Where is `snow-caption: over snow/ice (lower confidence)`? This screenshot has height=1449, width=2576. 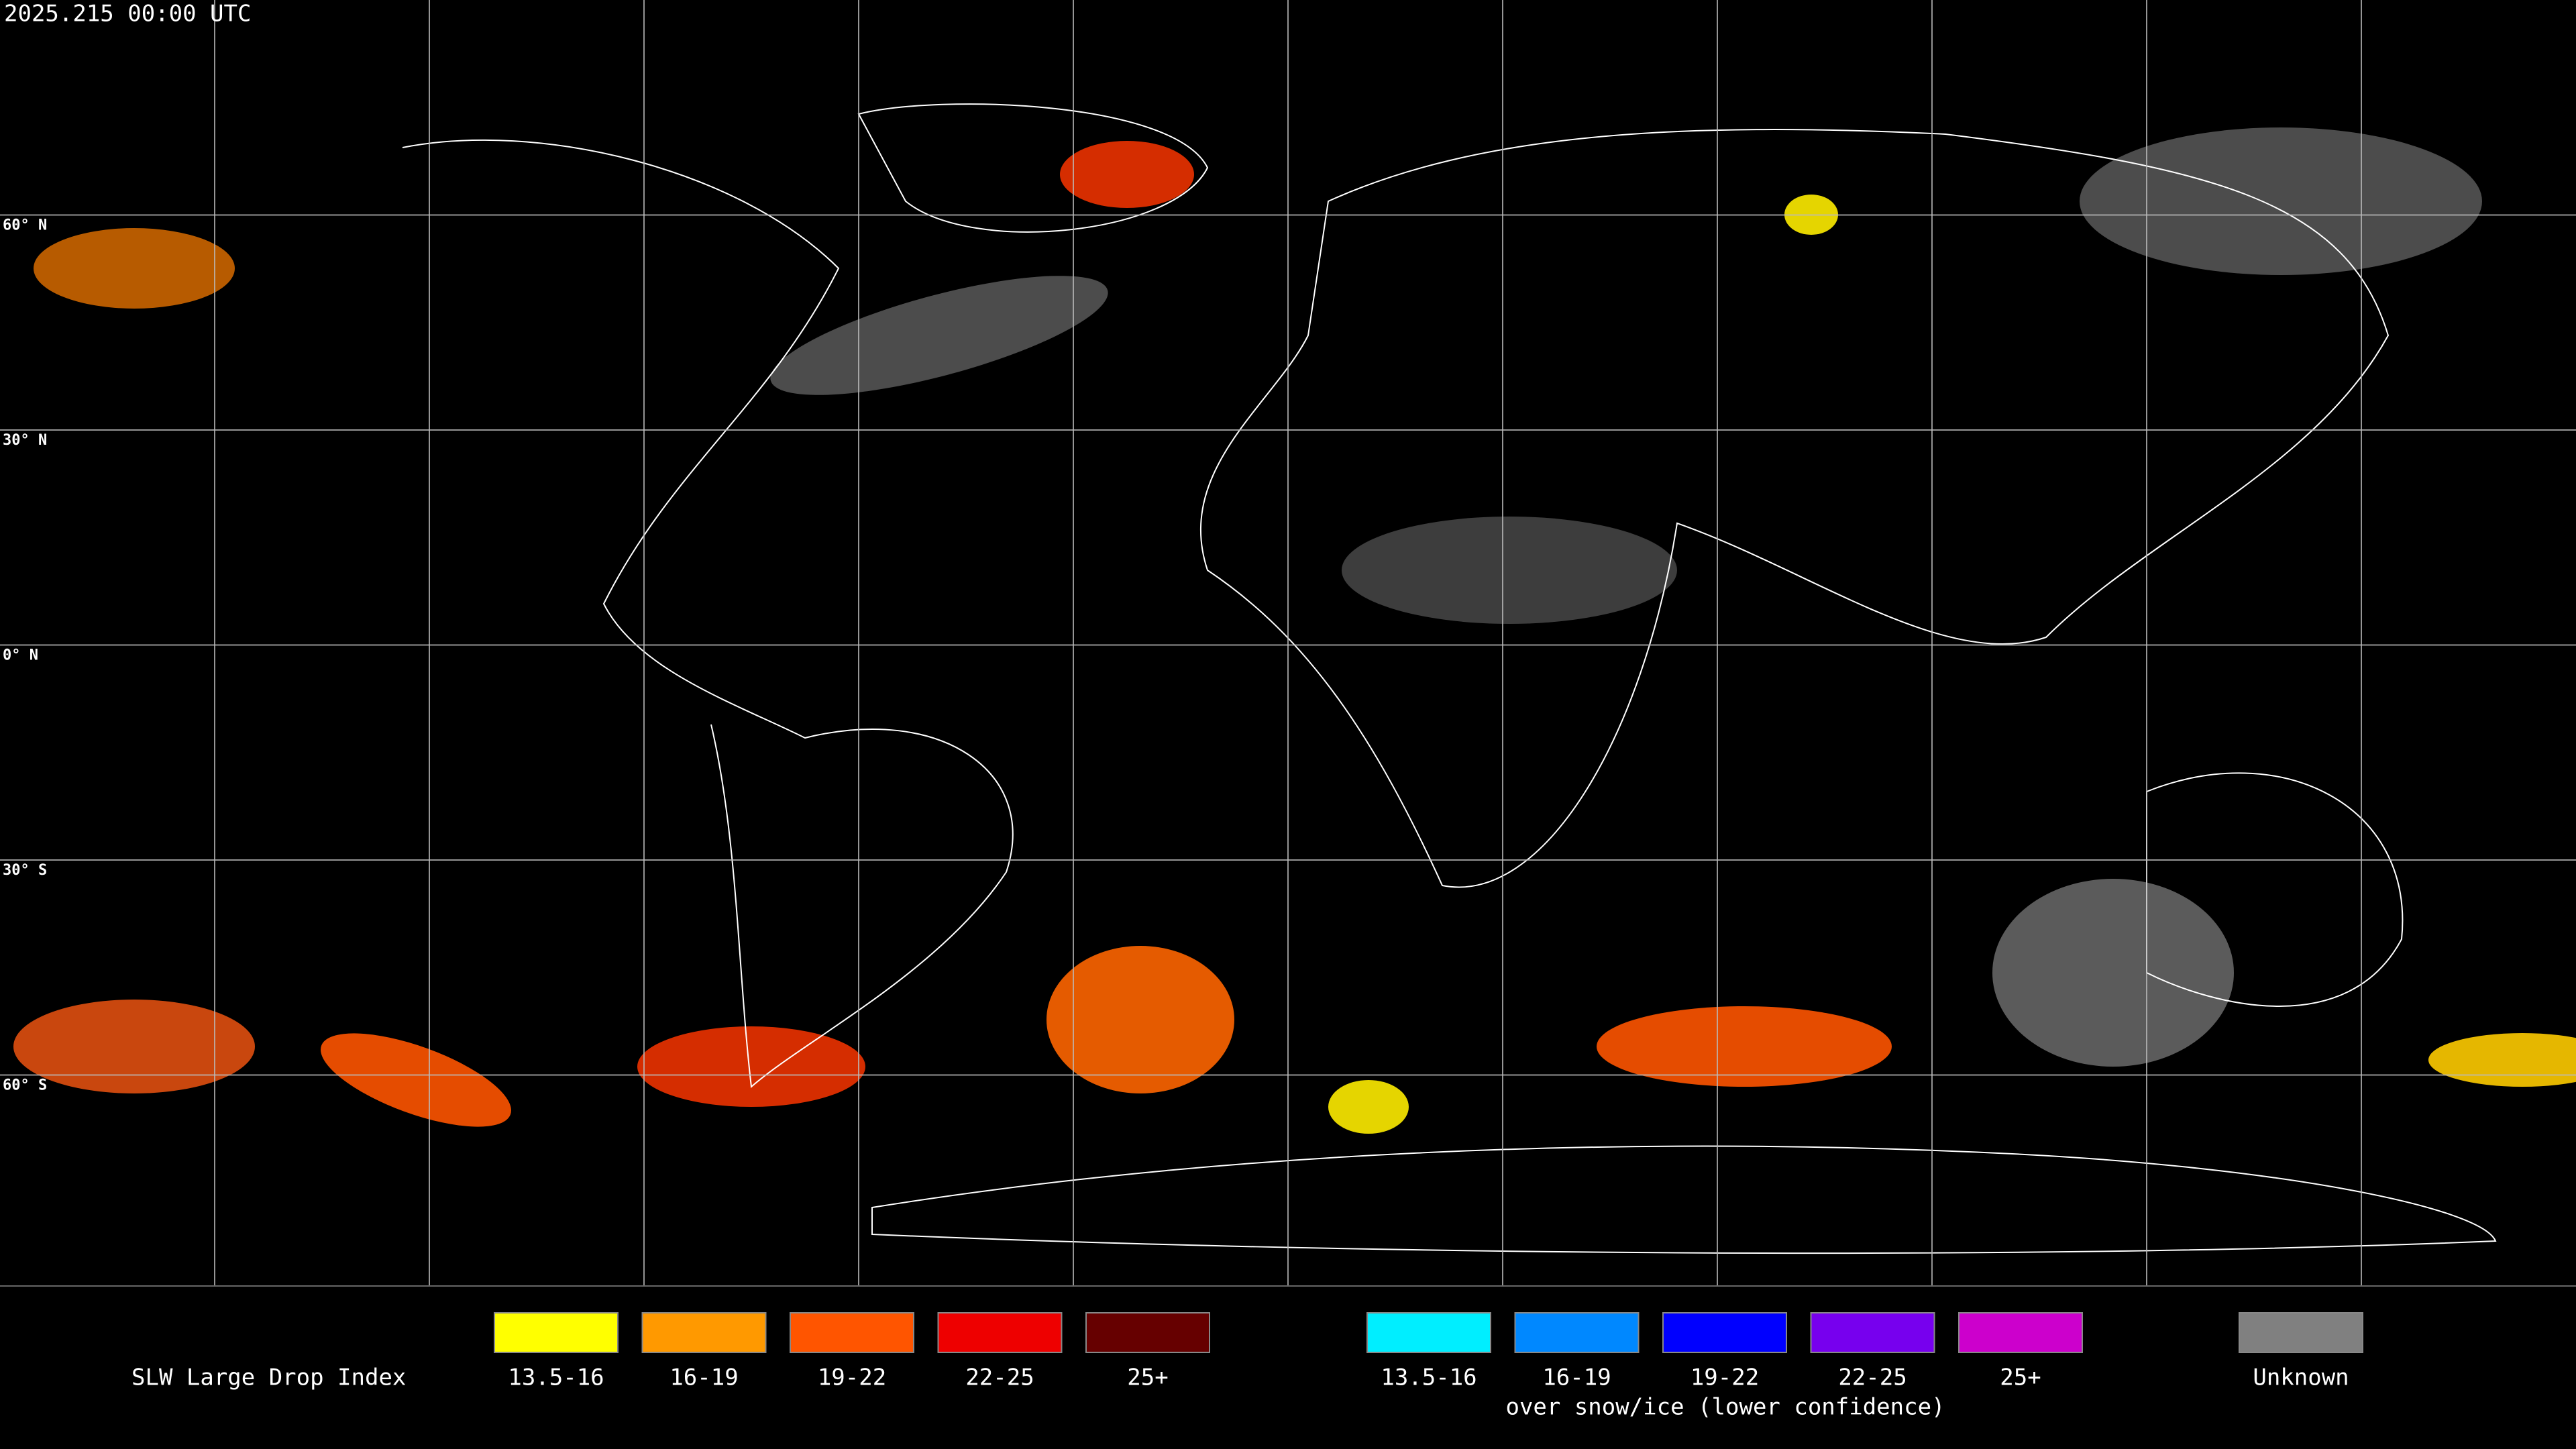
snow-caption: over snow/ice (lower confidence) is located at coordinates (1725, 1407).